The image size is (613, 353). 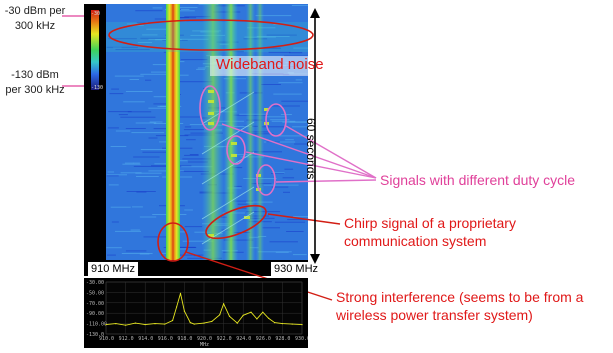 I want to click on y-tick-label: -50.00, so click(x=95, y=293).